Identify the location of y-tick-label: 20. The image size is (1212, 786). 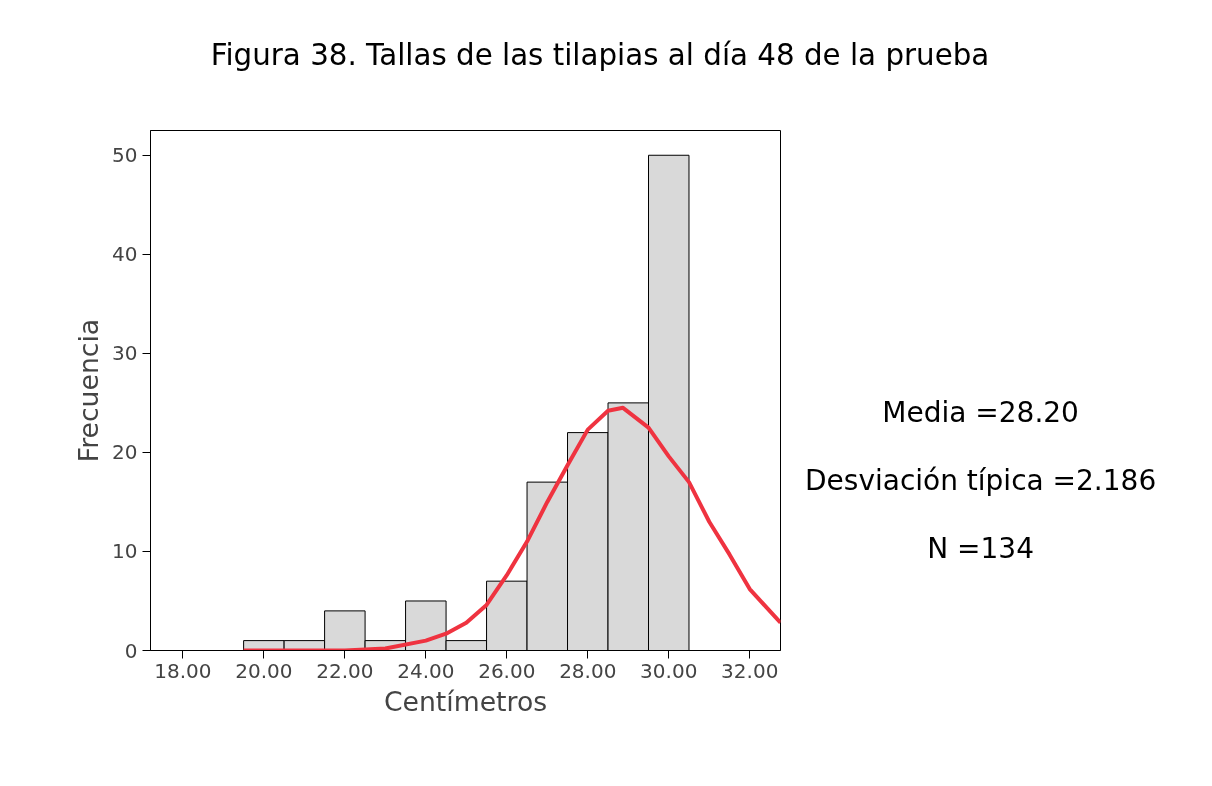
(125, 452).